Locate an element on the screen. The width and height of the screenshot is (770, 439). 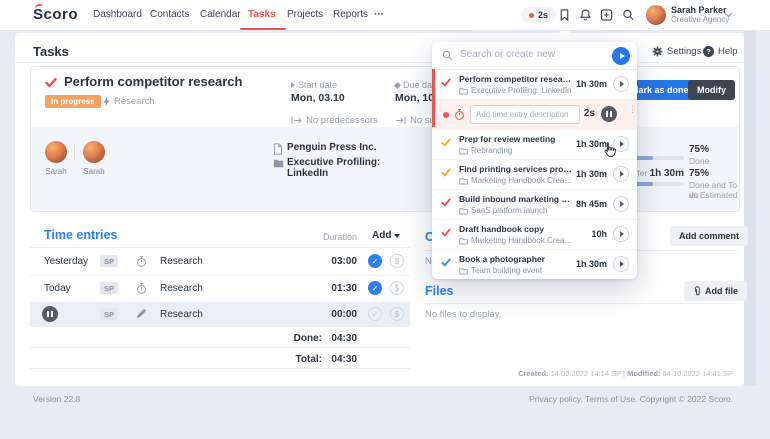
nav-dashboard: Dashboard is located at coordinates (117, 14).